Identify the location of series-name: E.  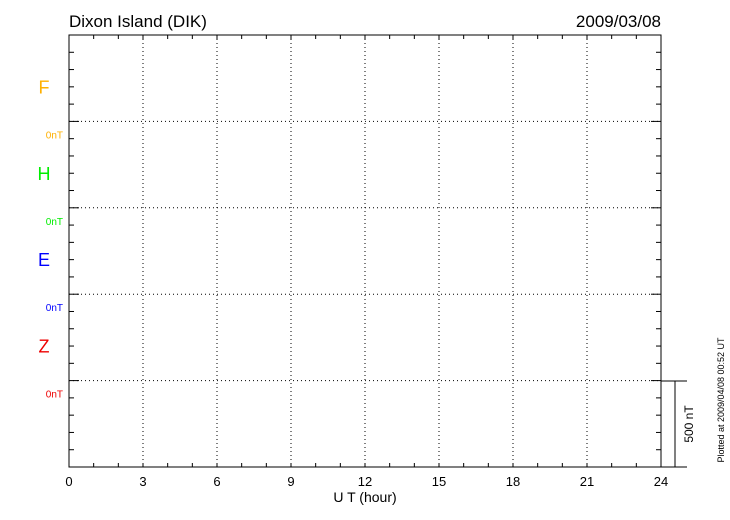
(44, 260).